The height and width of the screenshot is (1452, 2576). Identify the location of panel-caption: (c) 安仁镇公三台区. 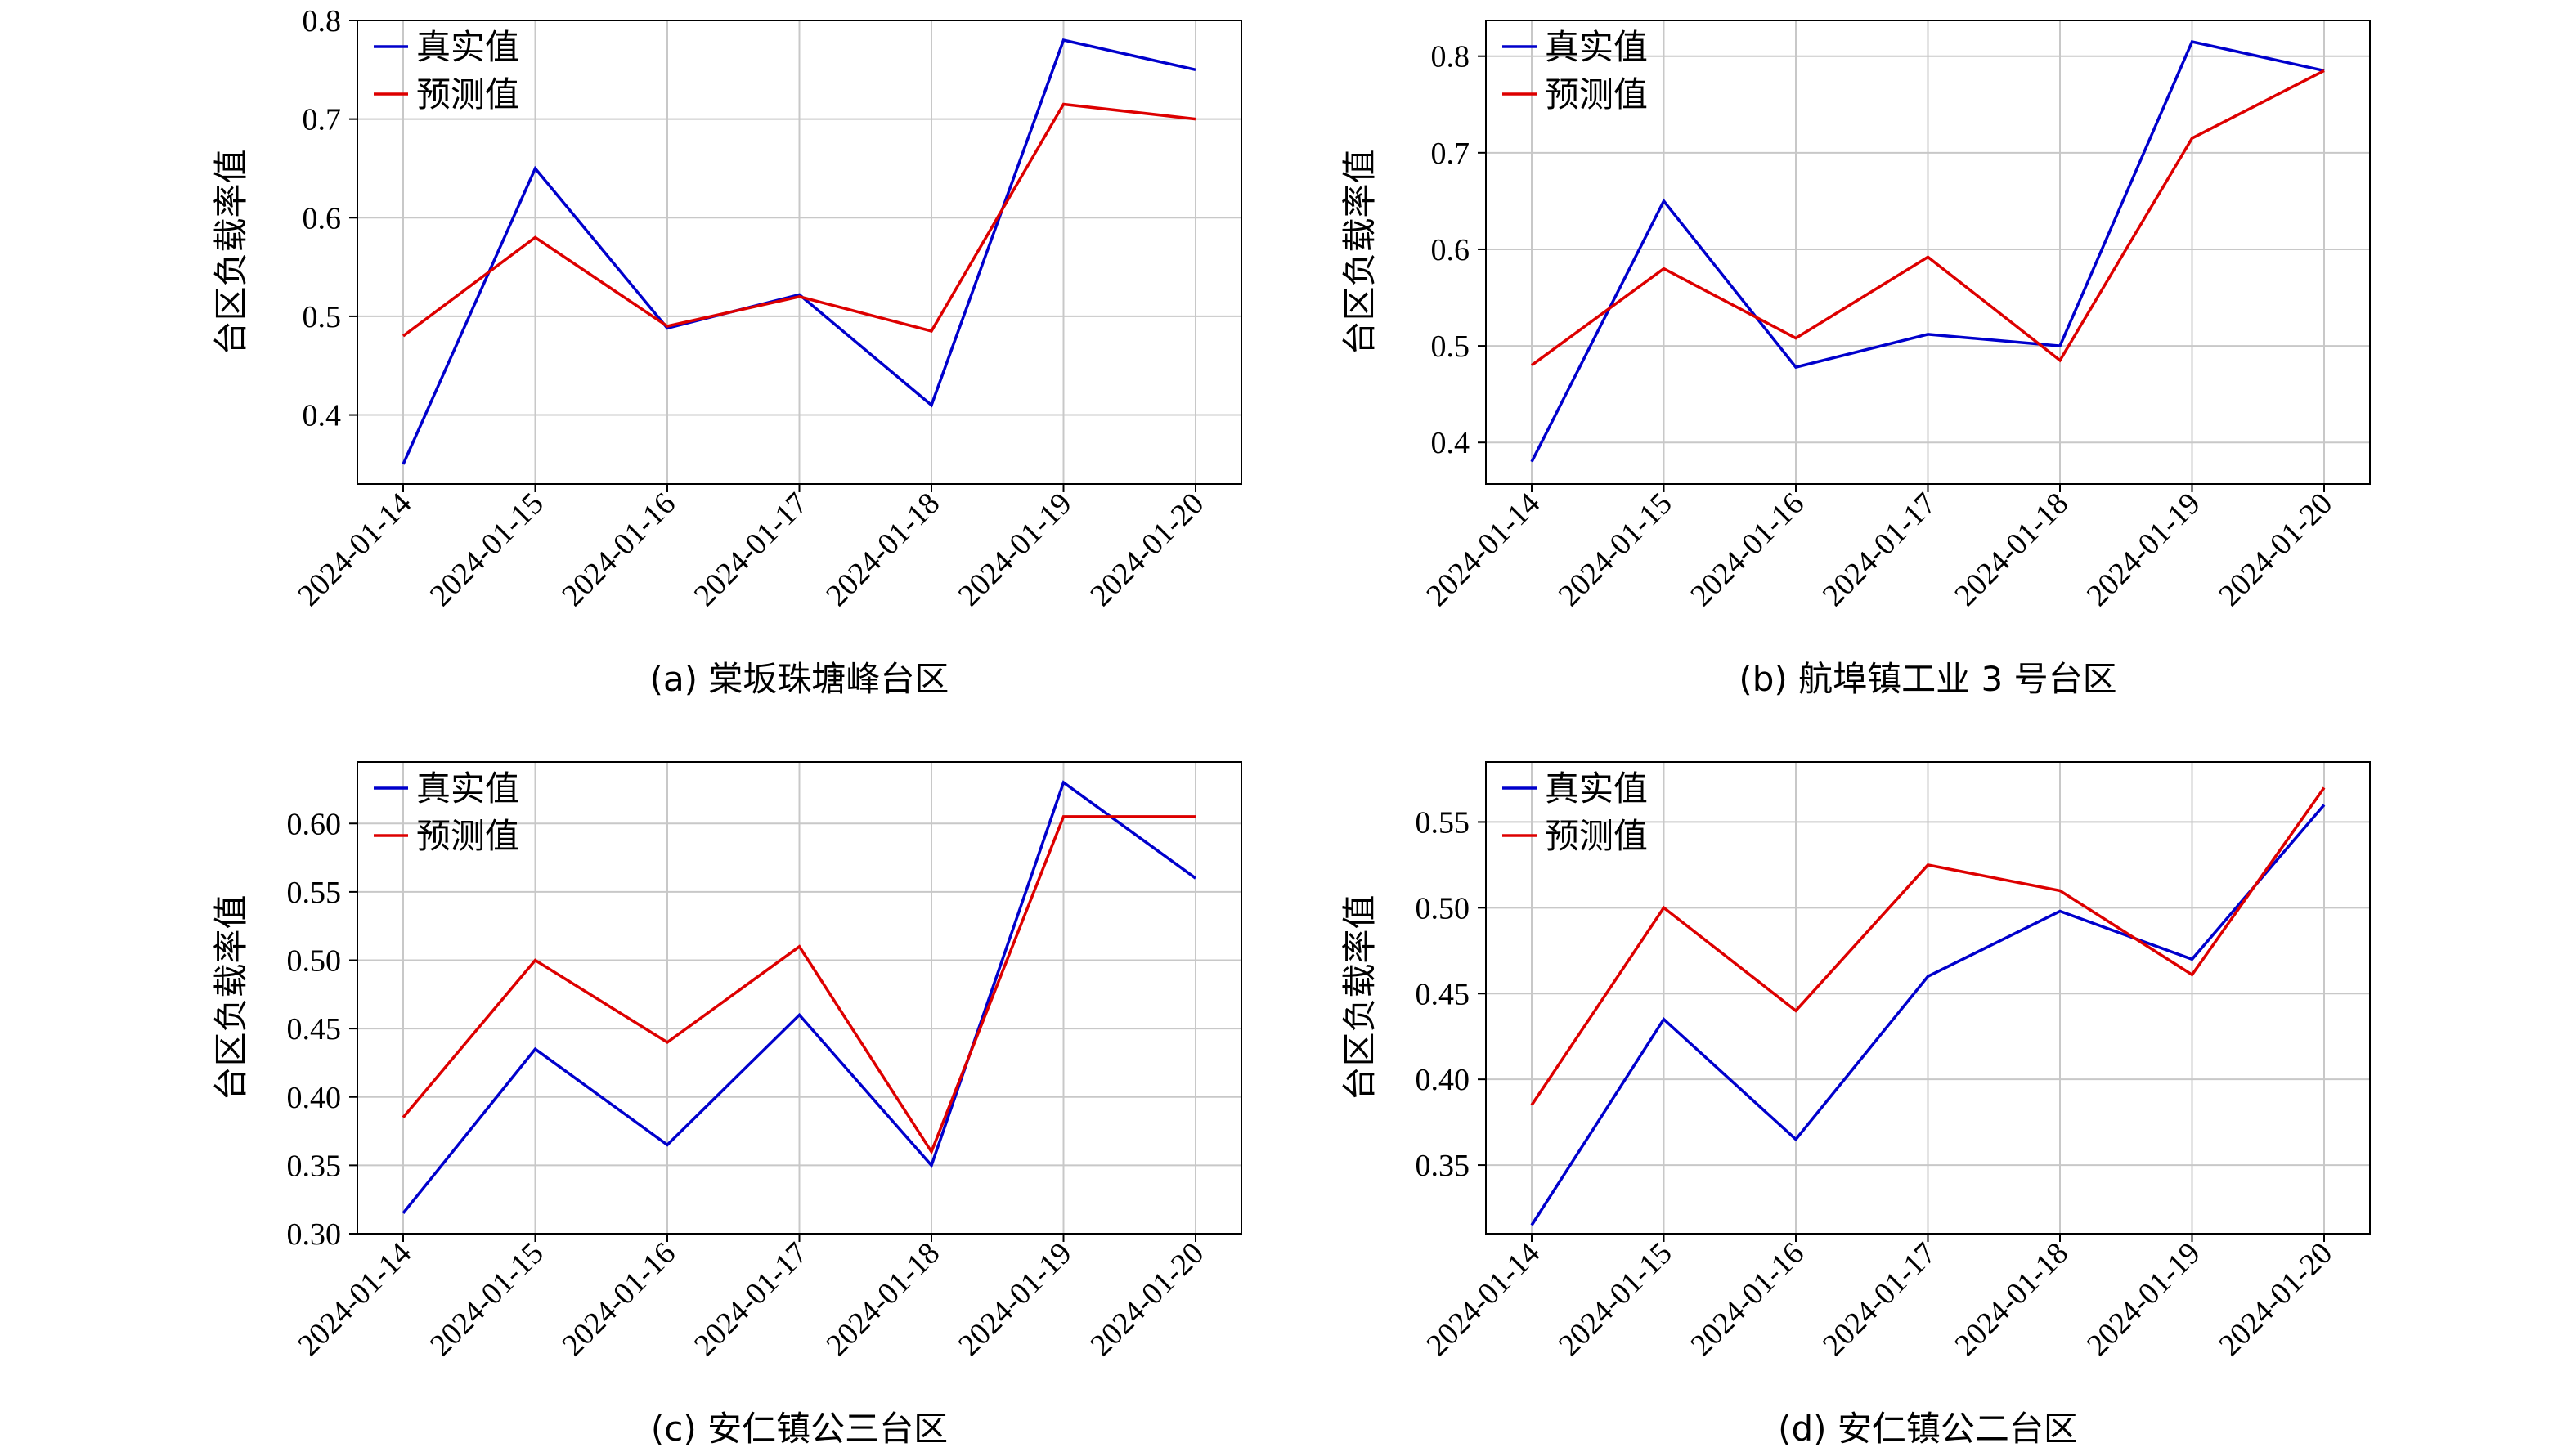
(799, 1429).